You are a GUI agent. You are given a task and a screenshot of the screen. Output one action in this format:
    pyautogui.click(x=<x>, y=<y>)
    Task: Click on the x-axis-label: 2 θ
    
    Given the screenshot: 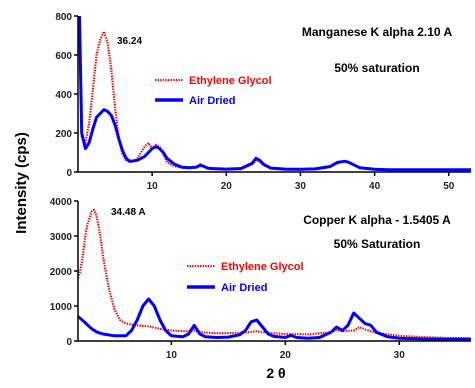 What is the action you would take?
    pyautogui.click(x=275, y=373)
    